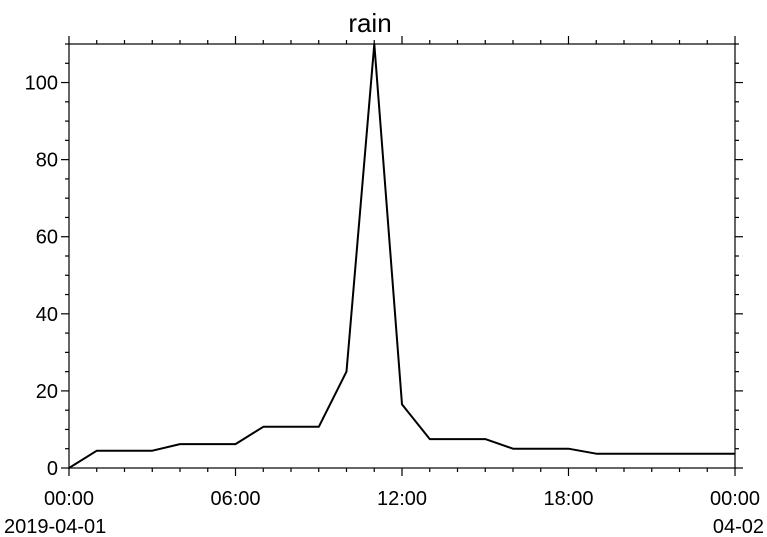 The height and width of the screenshot is (537, 767). What do you see at coordinates (47, 315) in the screenshot?
I see `y-tick-label: 40` at bounding box center [47, 315].